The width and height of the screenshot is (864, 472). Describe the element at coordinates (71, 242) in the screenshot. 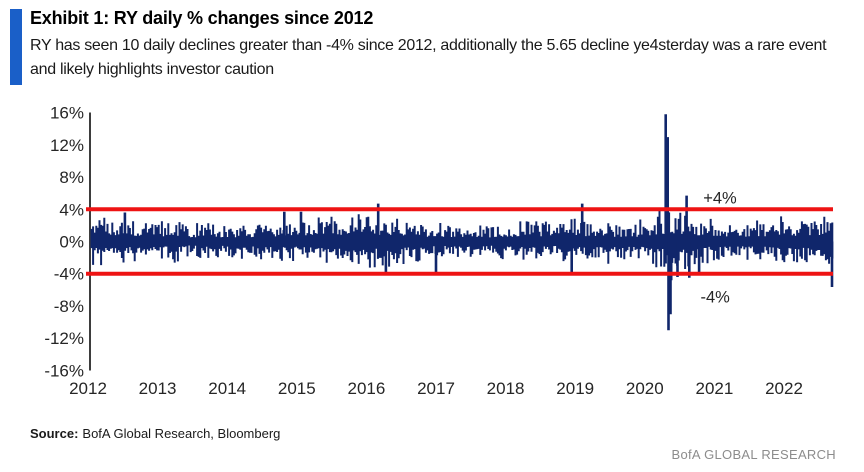

I see `y-tick-label: 0%` at that location.